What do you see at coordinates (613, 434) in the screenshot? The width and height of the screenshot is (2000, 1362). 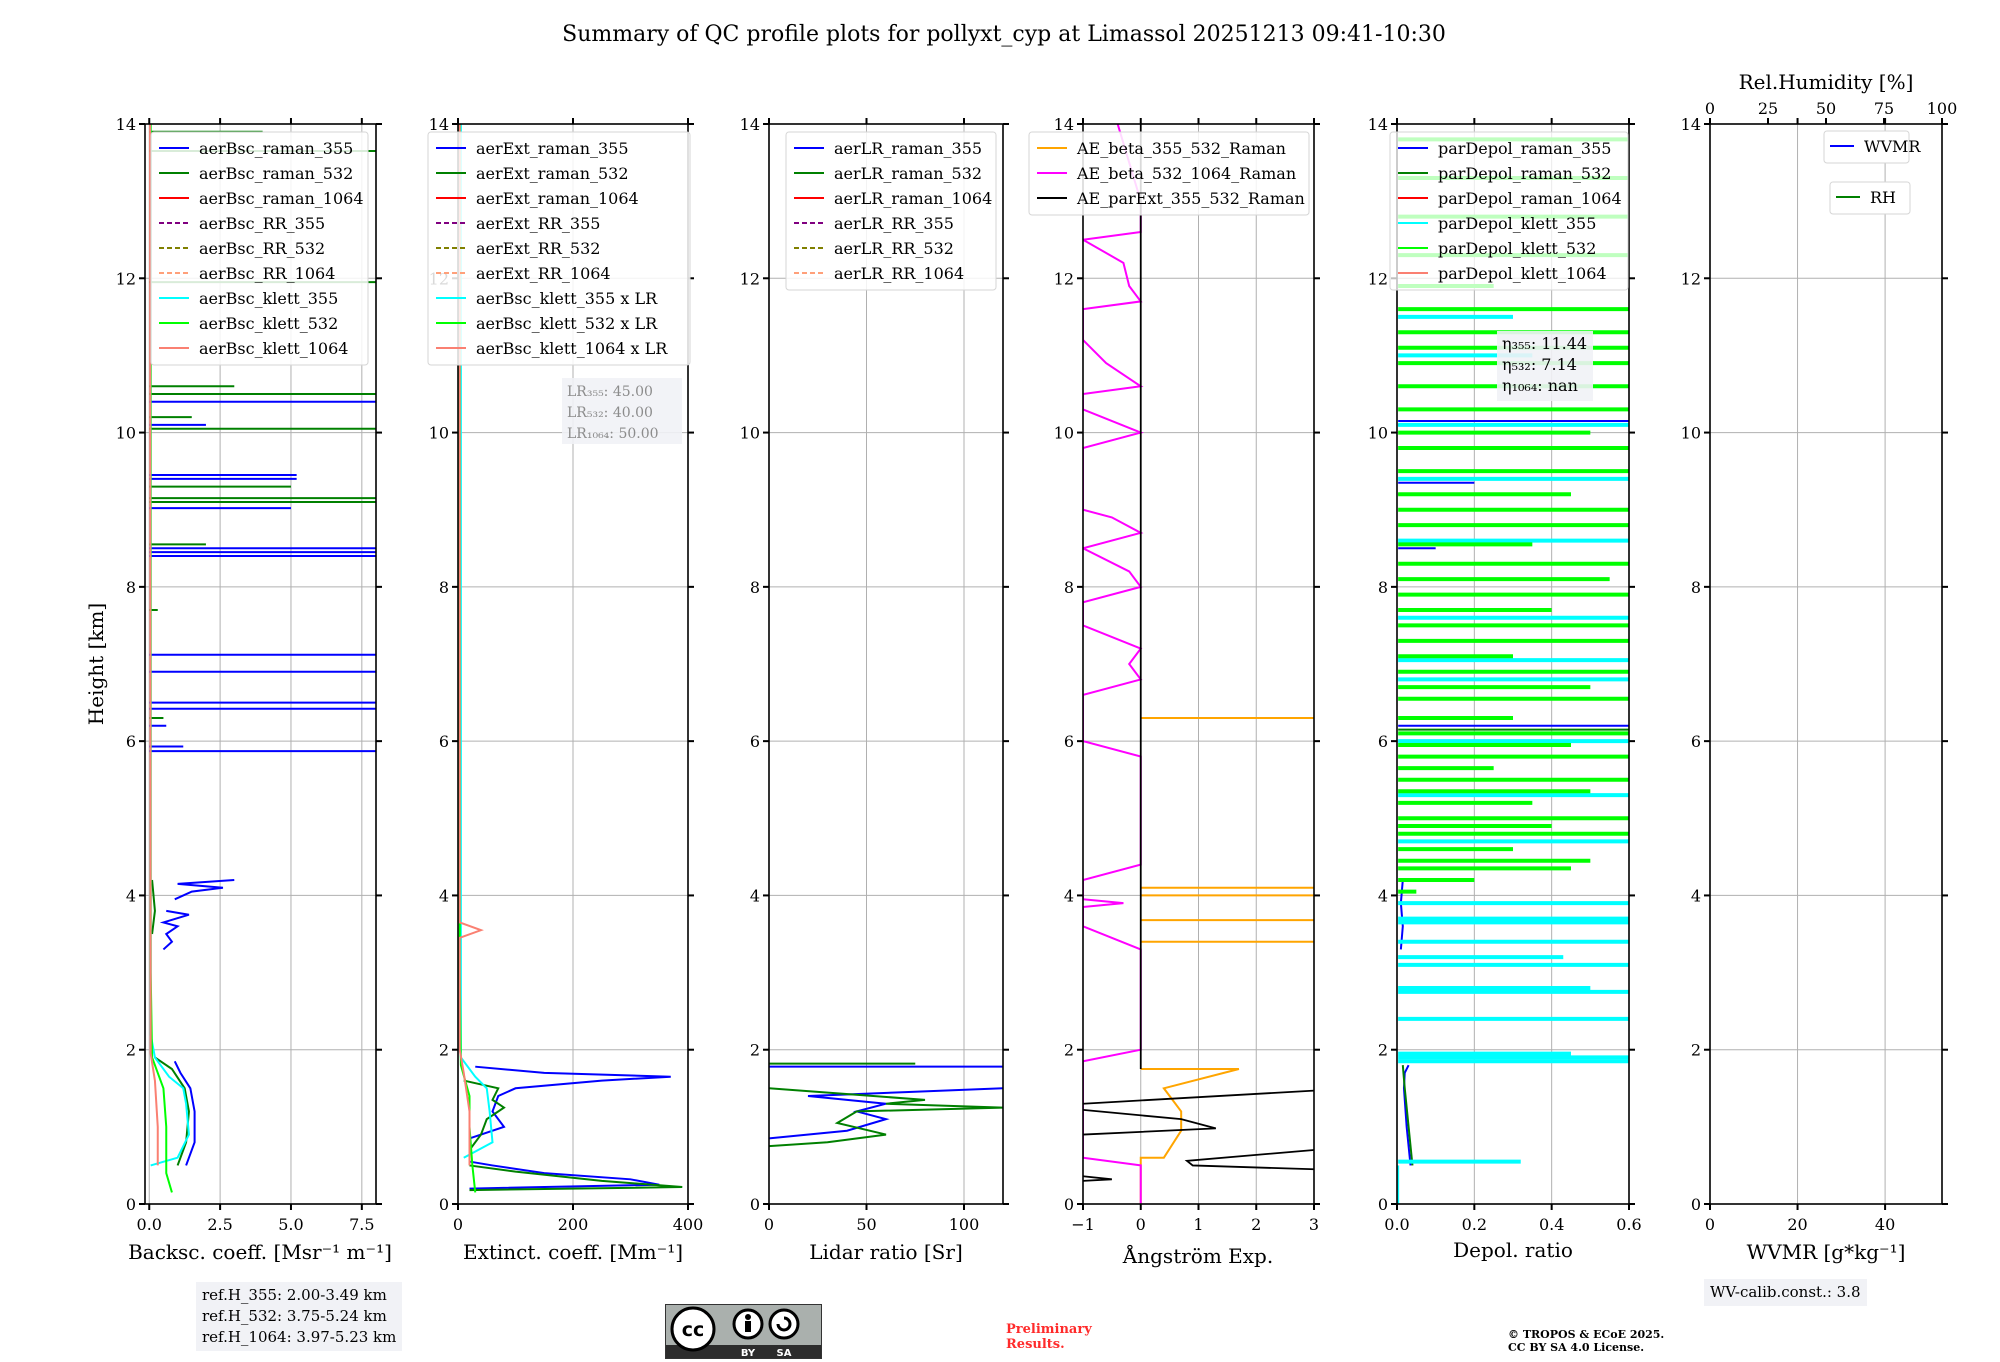 I see `annotation-text: LR₁₀₆₄: 50.00` at bounding box center [613, 434].